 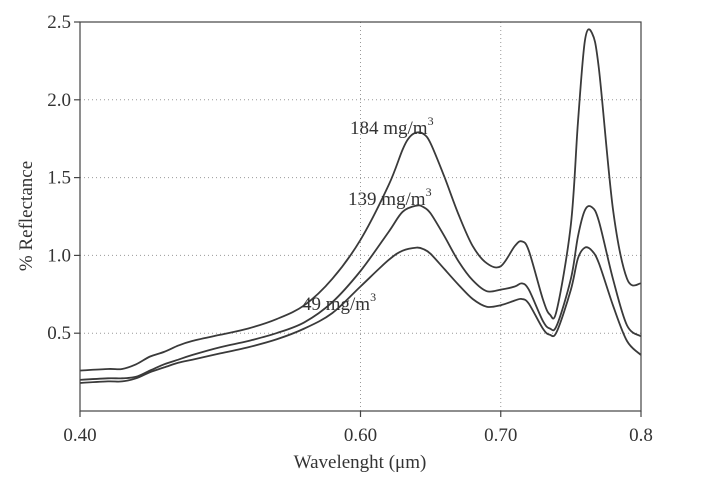 I want to click on series-label-49: 49 mg/m3, so click(x=339, y=302).